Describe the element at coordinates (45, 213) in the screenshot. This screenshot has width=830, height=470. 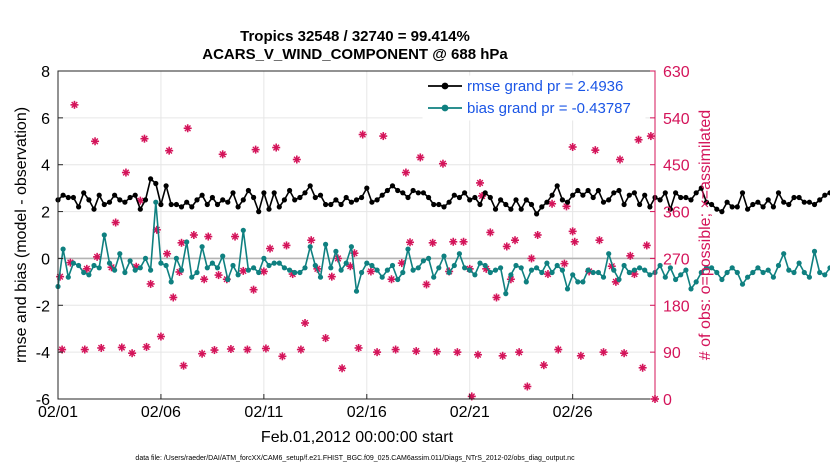
I see `left-y-tick-label: 2` at that location.